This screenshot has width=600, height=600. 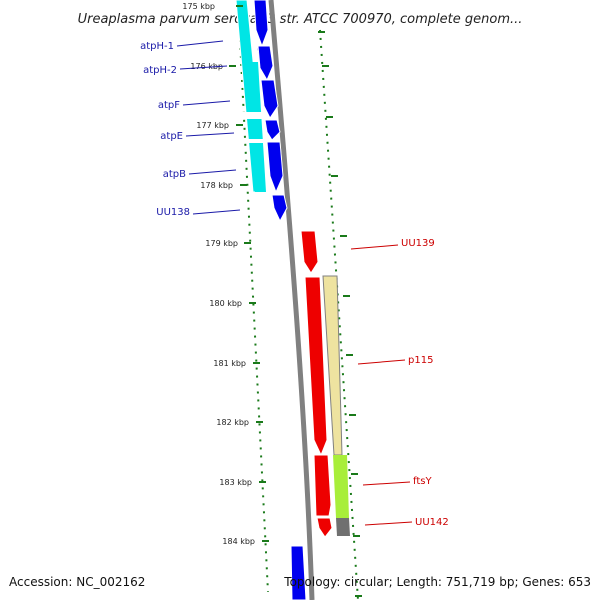 I want to click on gene-arrow-next, so click(x=298, y=572).